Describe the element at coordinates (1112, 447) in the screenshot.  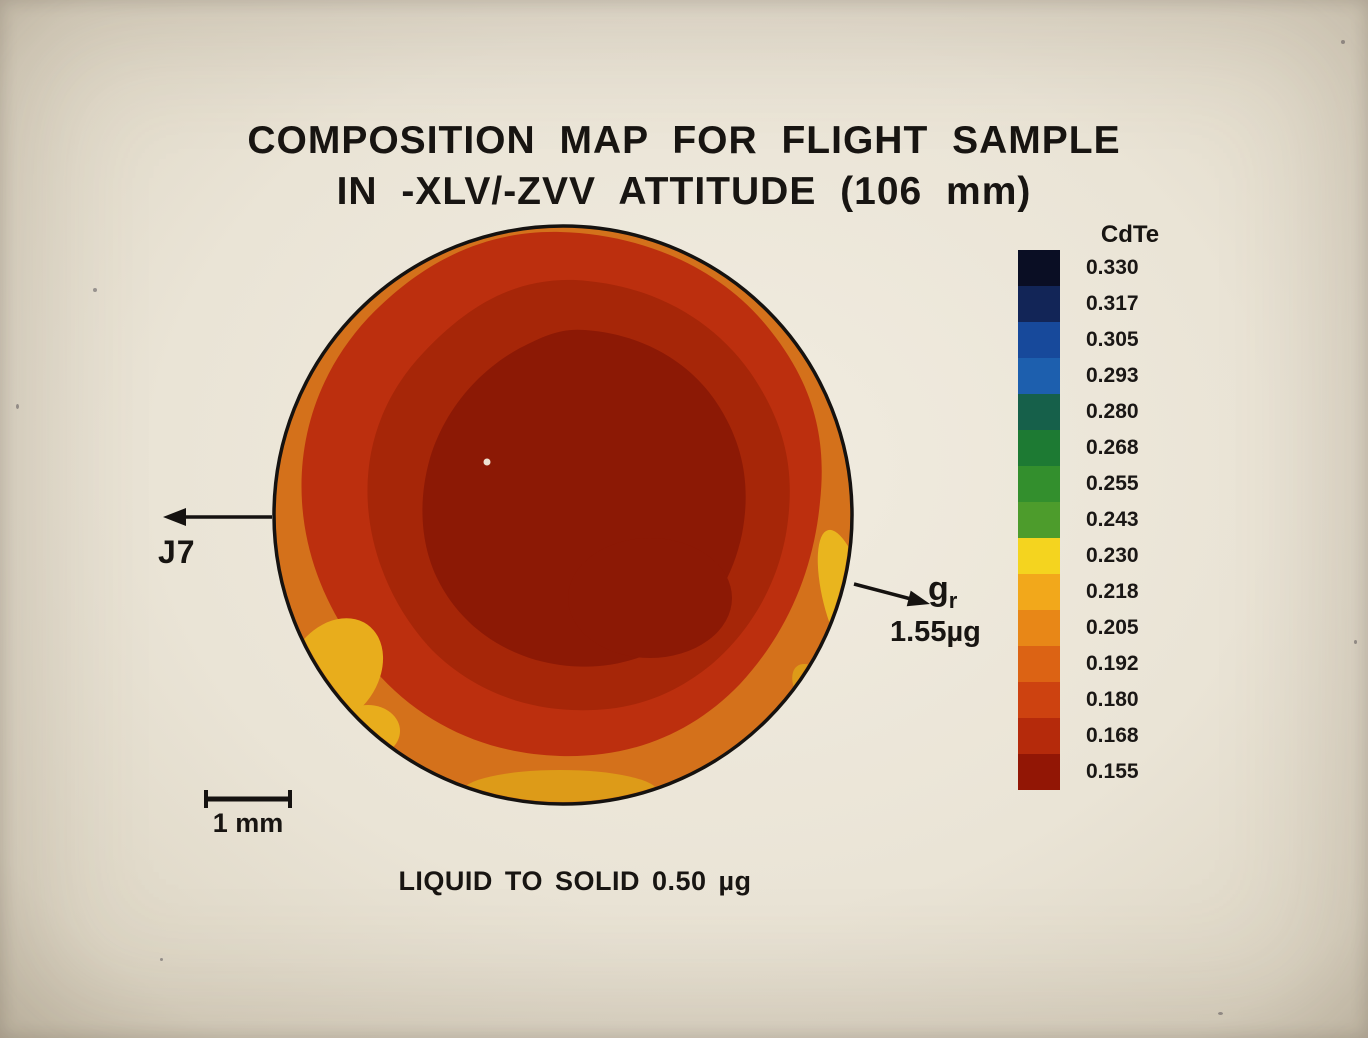
I see `colorbar-value: 0.268` at that location.